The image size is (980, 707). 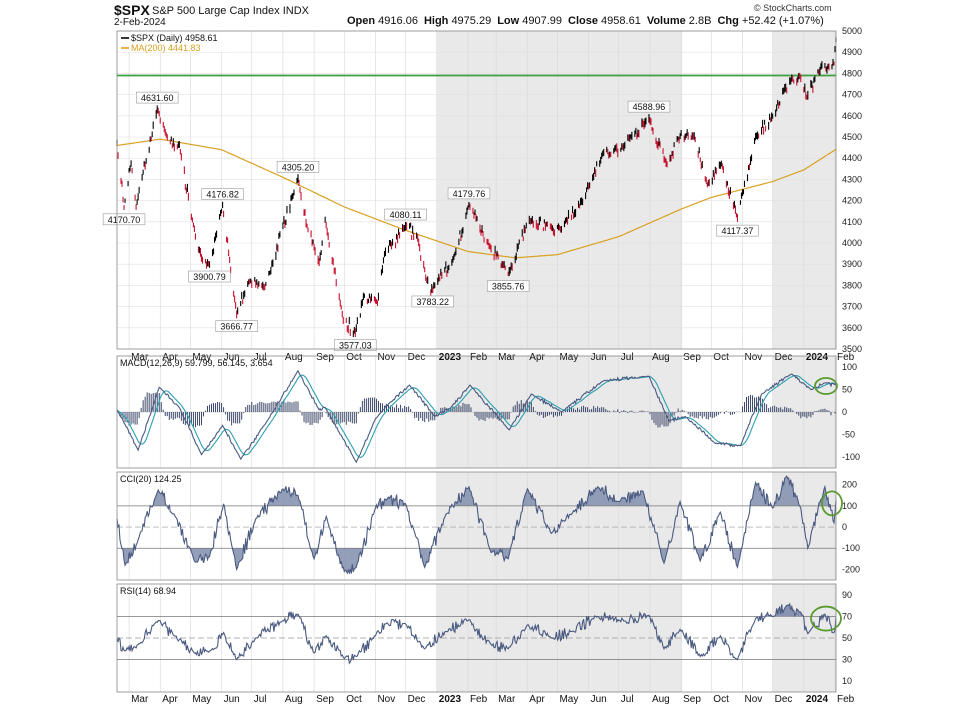 I want to click on y-tick-label: 3900, so click(x=852, y=264).